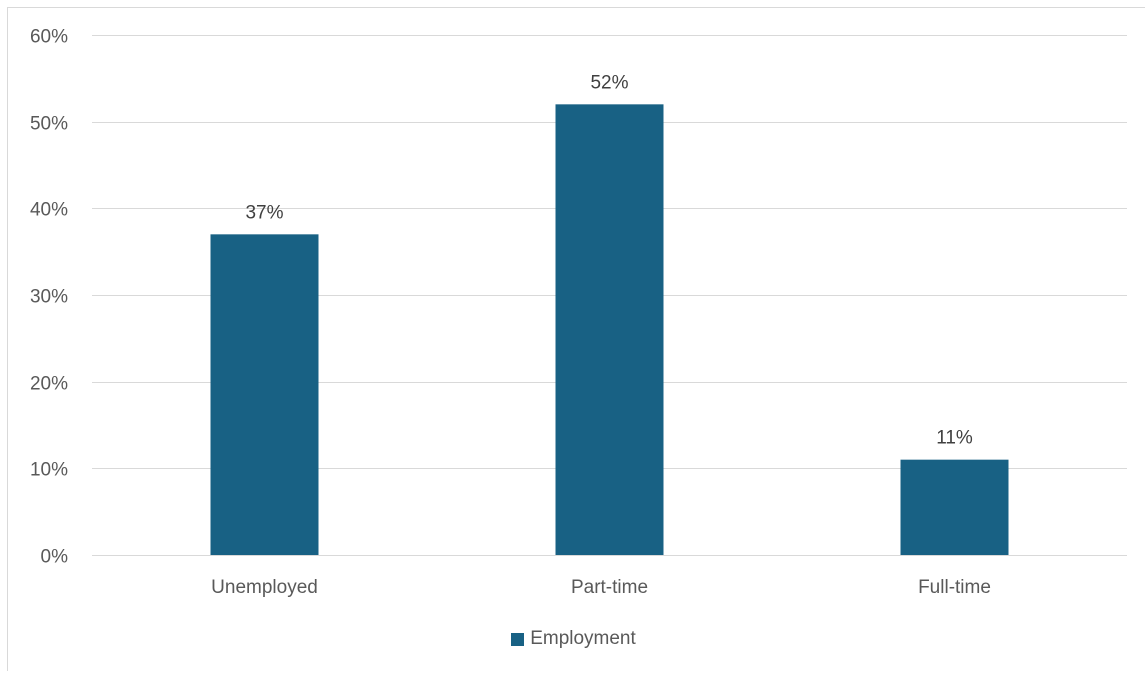 The width and height of the screenshot is (1147, 673). What do you see at coordinates (49, 470) in the screenshot?
I see `y-tick-label: 10%` at bounding box center [49, 470].